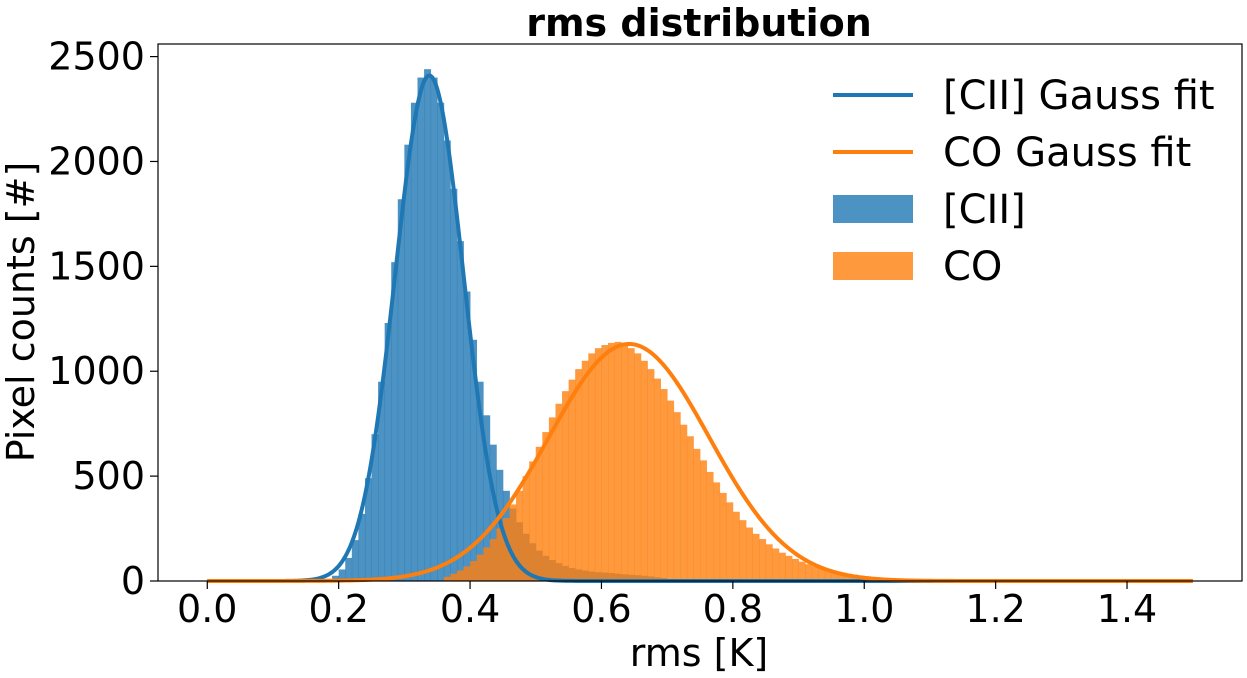 This screenshot has height=678, width=1247. What do you see at coordinates (1024, 181) in the screenshot?
I see `legend: [CII] Gauss fit CO Gauss fit [CII] CO` at bounding box center [1024, 181].